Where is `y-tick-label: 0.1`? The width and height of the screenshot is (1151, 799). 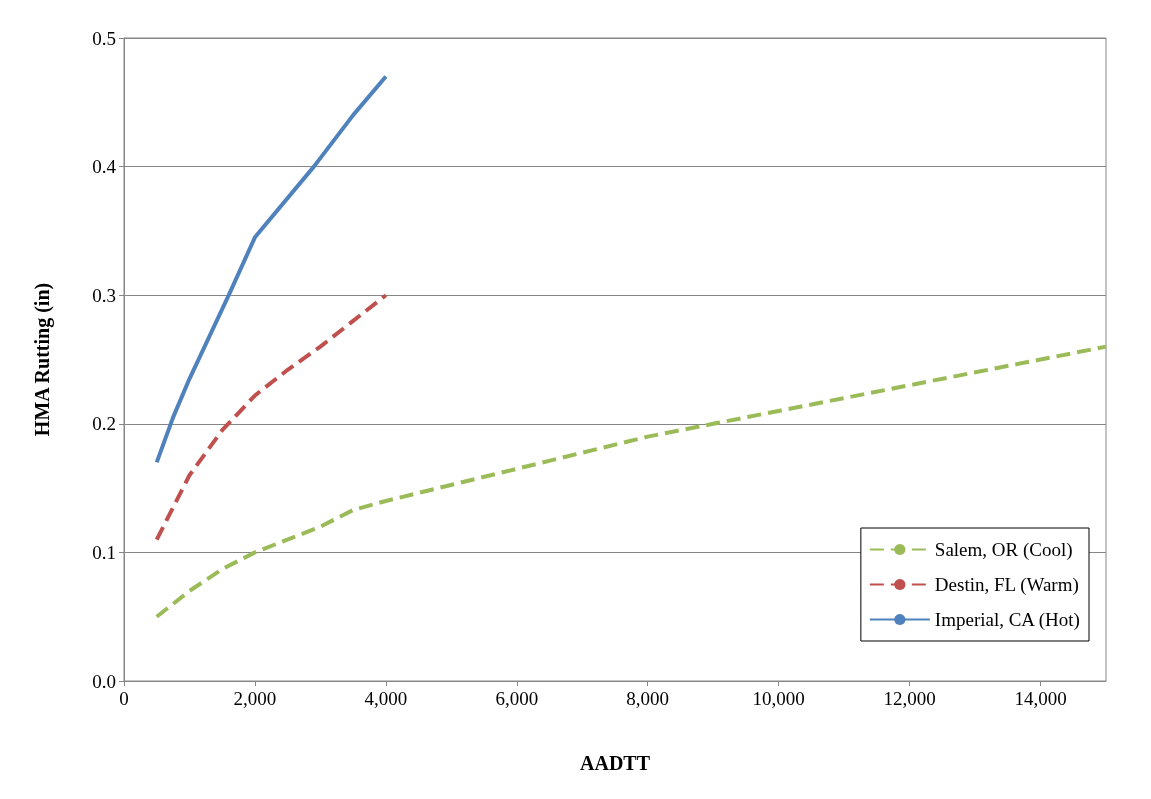 y-tick-label: 0.1 is located at coordinates (104, 552).